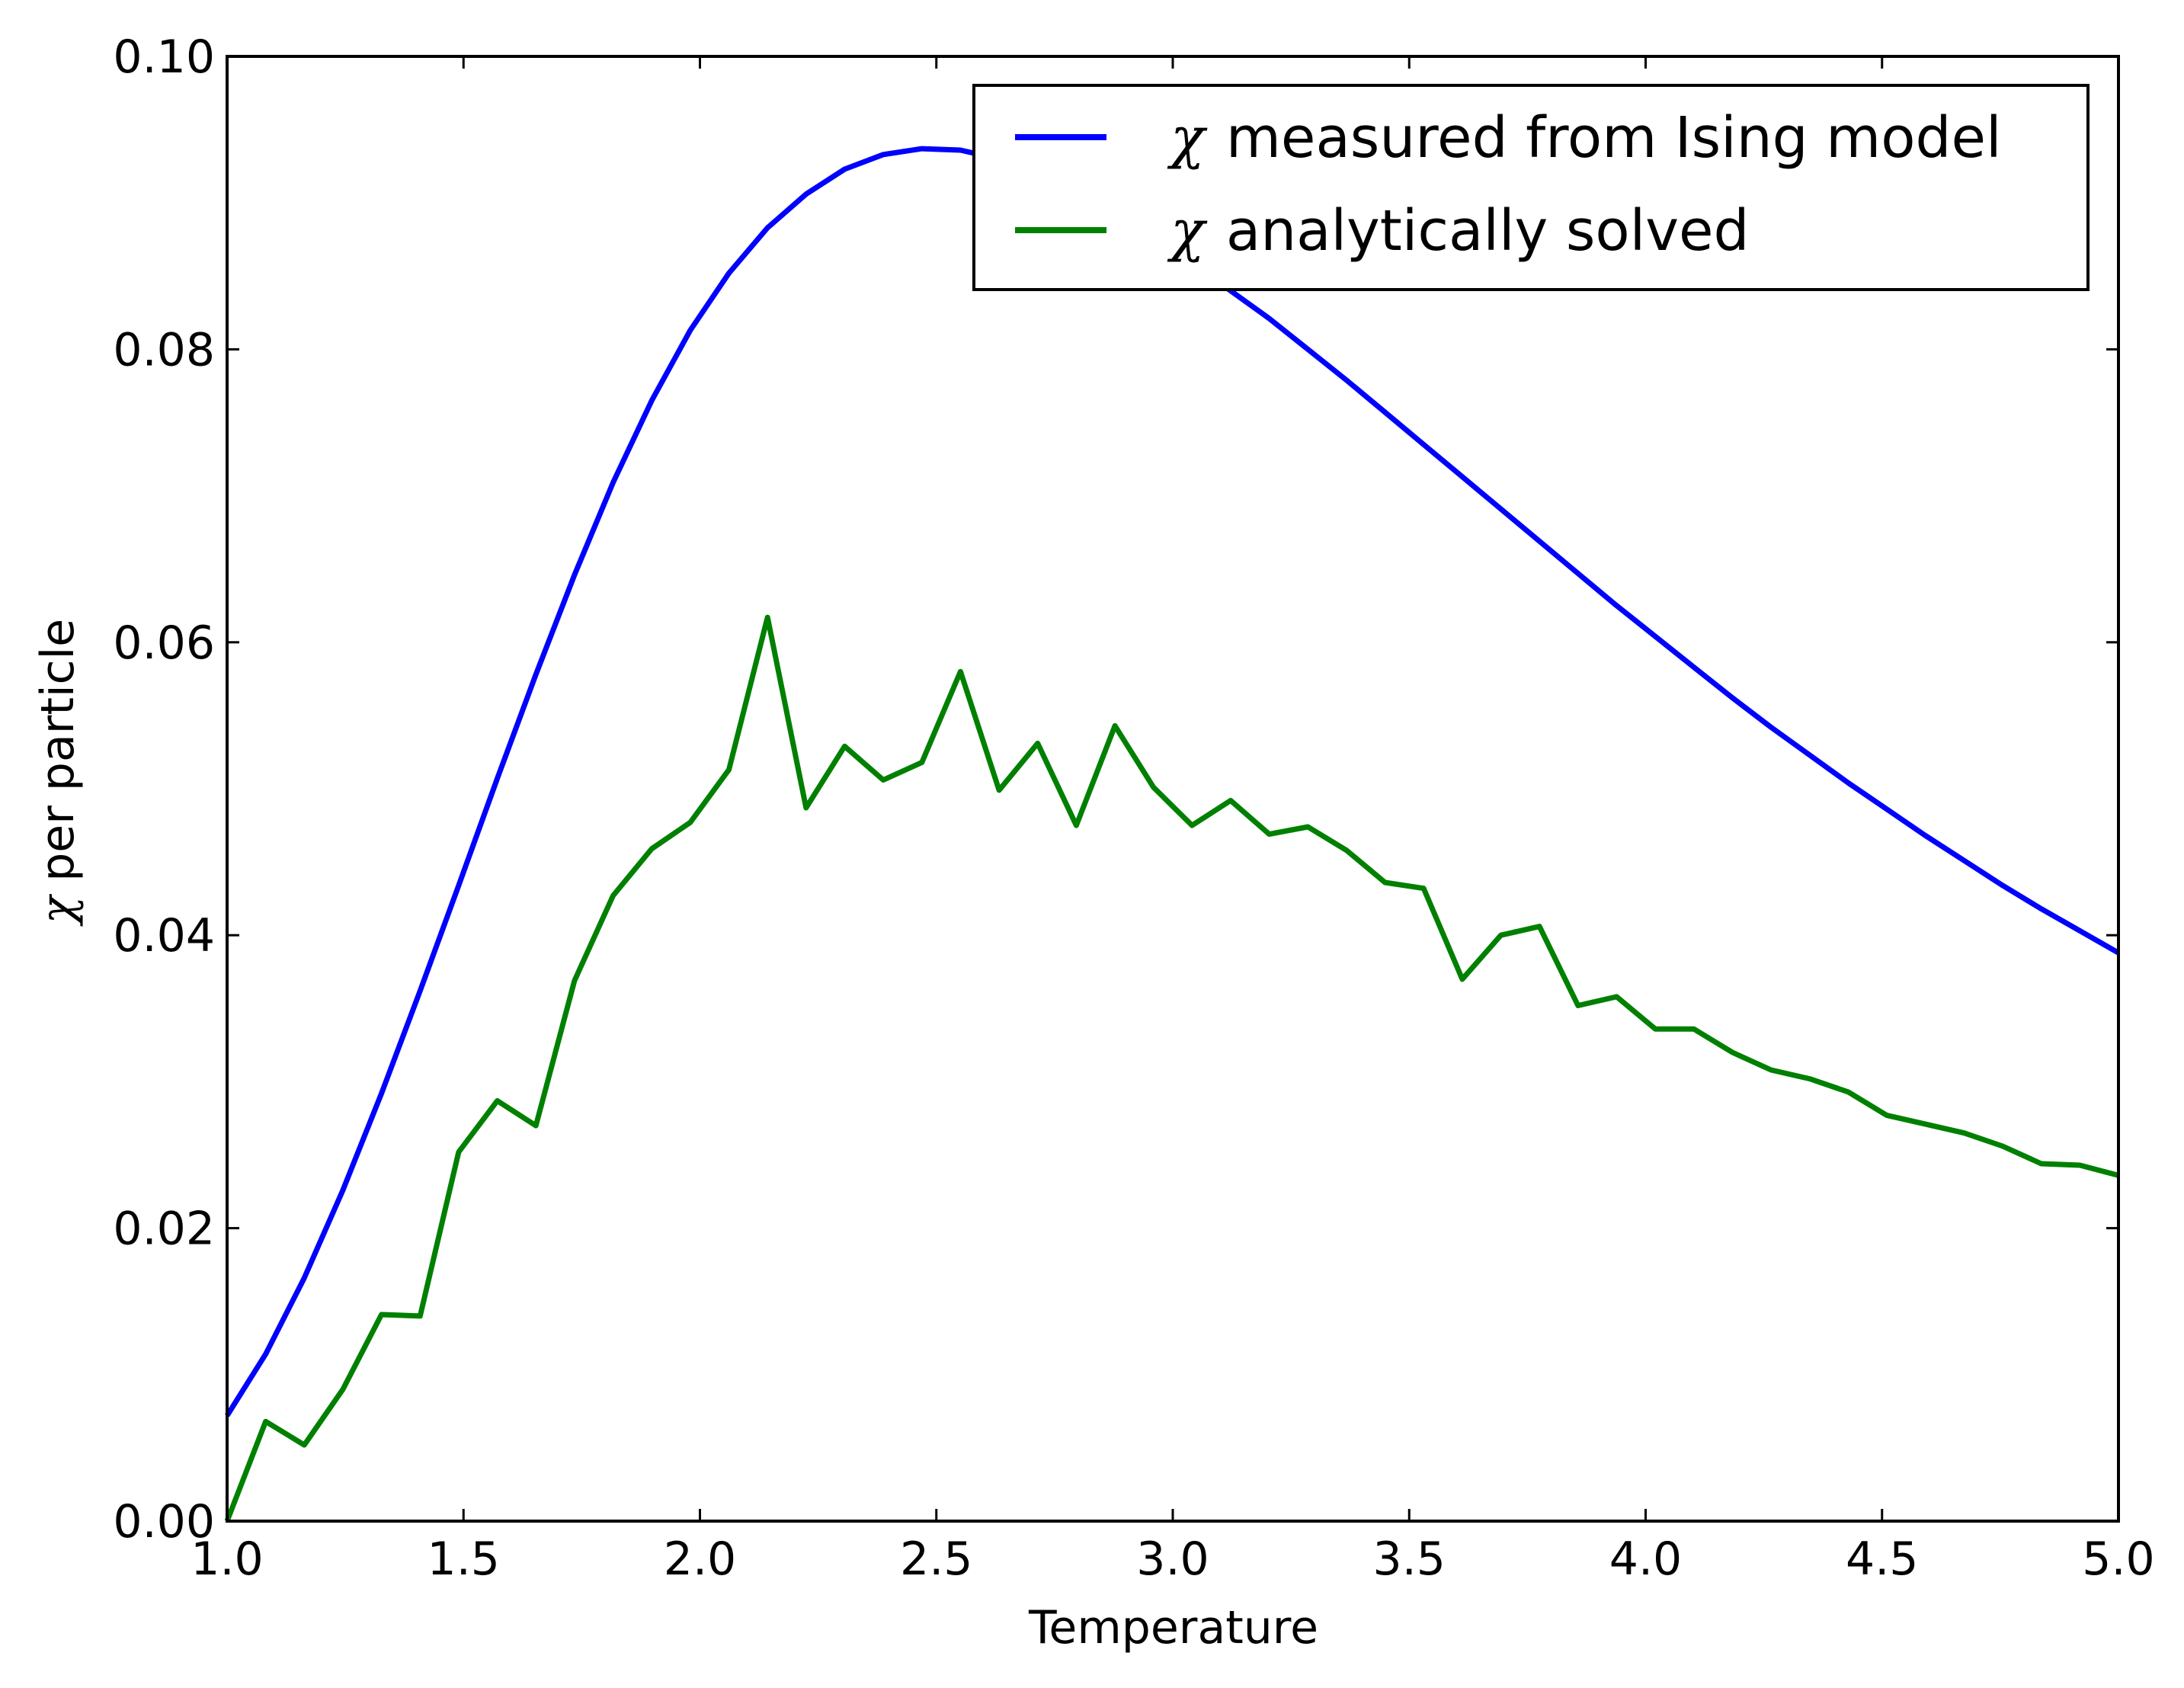  I want to click on legend-symbol-analytic: χ, so click(1187, 231).